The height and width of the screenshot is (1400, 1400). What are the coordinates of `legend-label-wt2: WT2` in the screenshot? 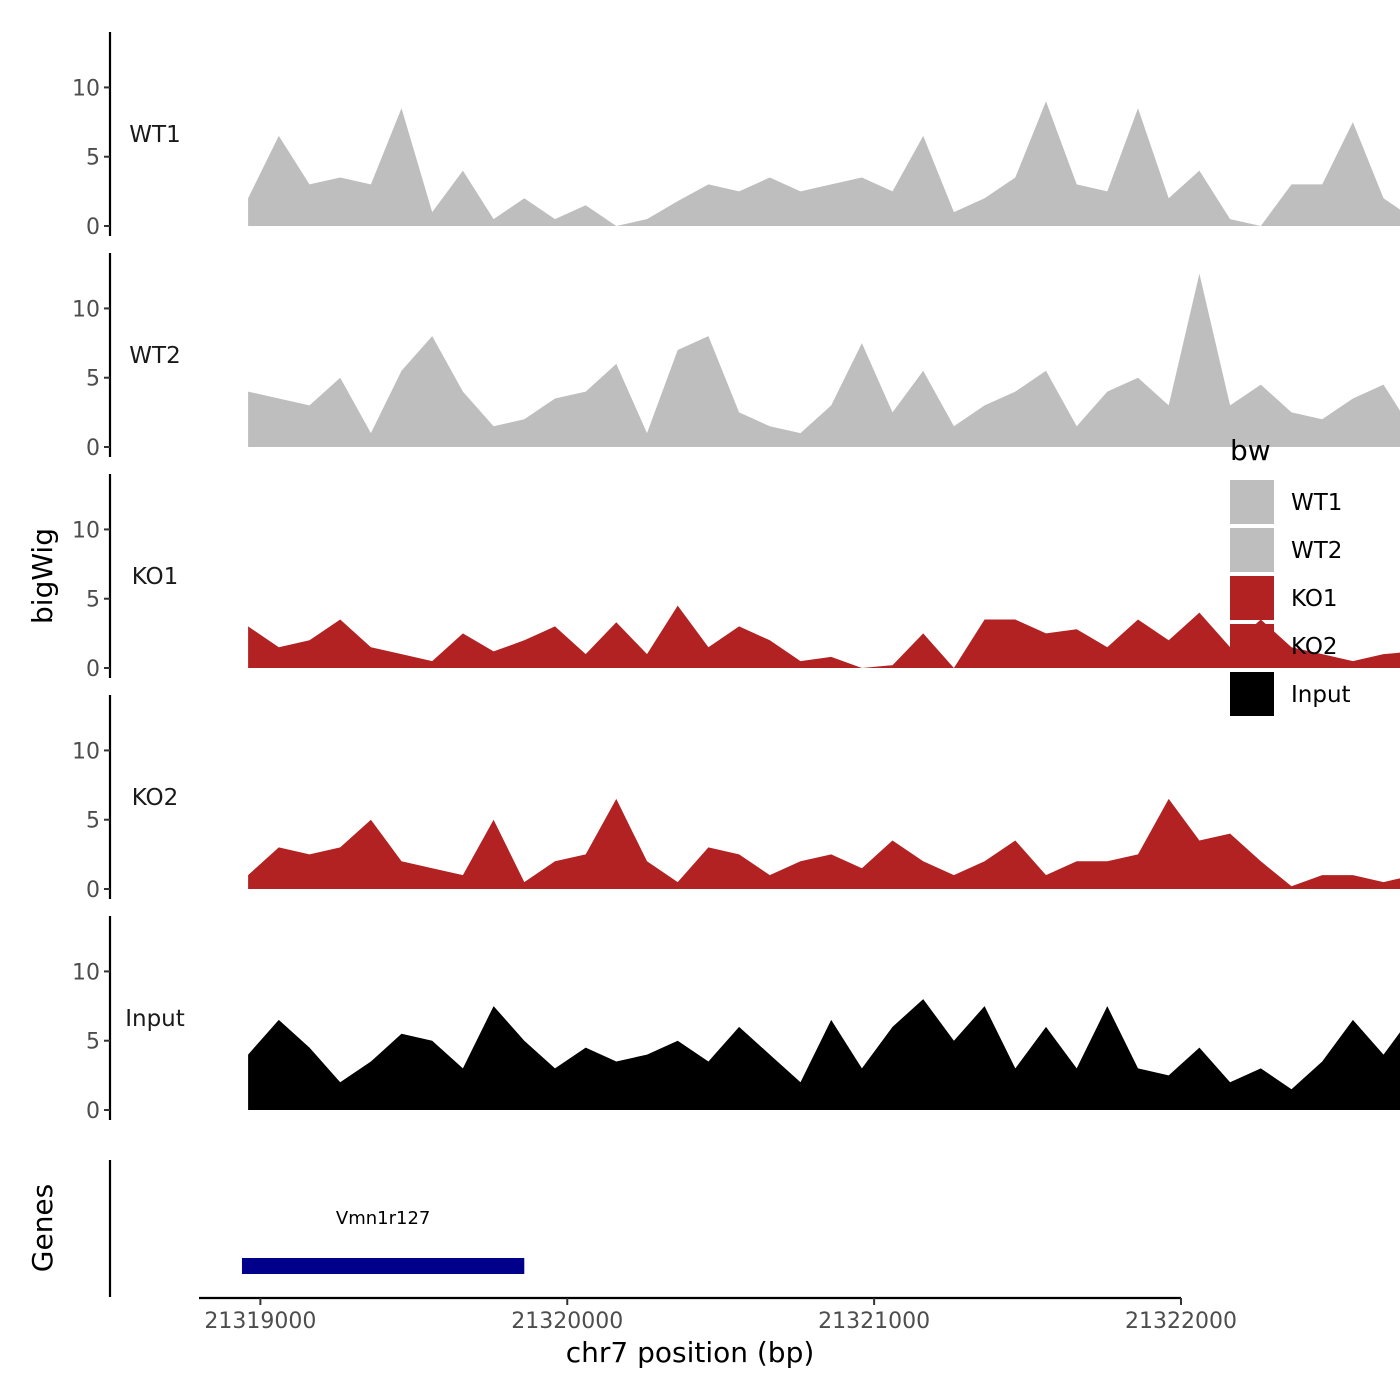 It's located at (1316, 551).